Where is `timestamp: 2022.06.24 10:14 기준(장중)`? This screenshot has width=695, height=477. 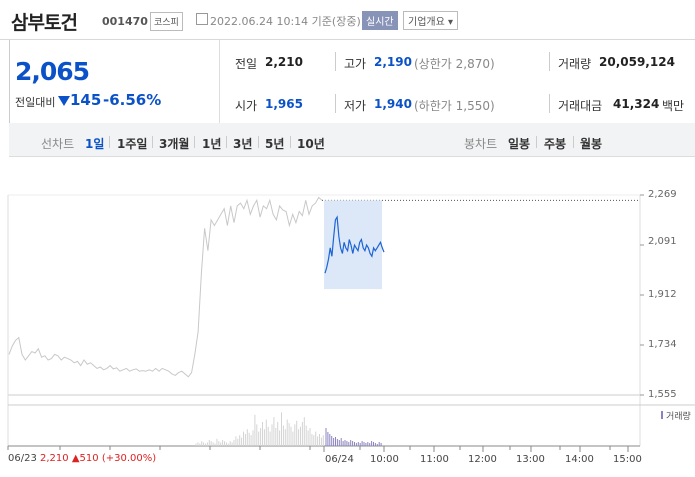
timestamp: 2022.06.24 10:14 기준(장중) is located at coordinates (285, 21).